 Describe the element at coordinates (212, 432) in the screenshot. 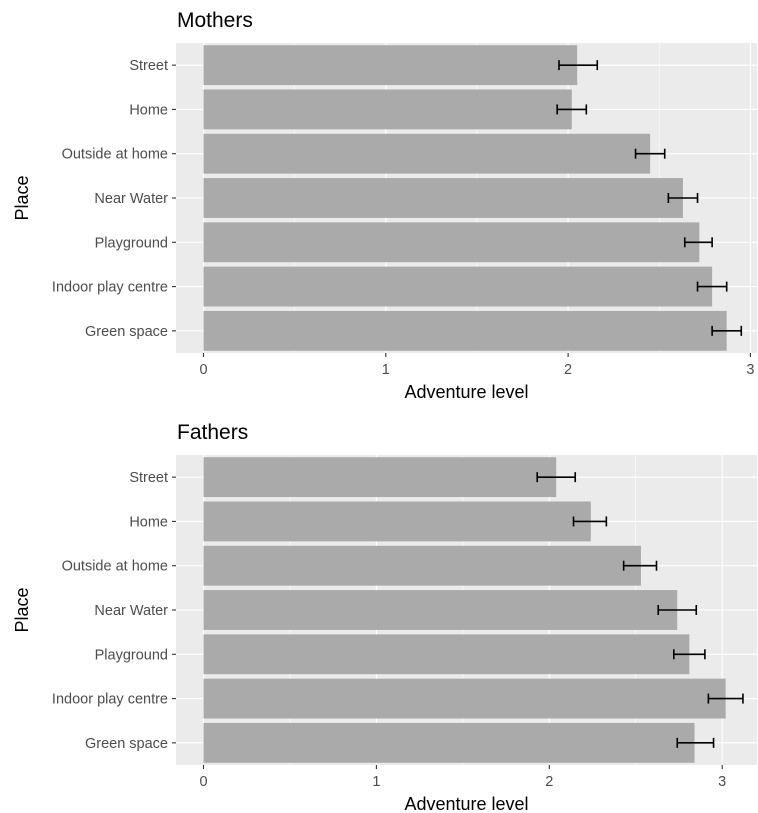

I see `chart-title: Fathers` at that location.